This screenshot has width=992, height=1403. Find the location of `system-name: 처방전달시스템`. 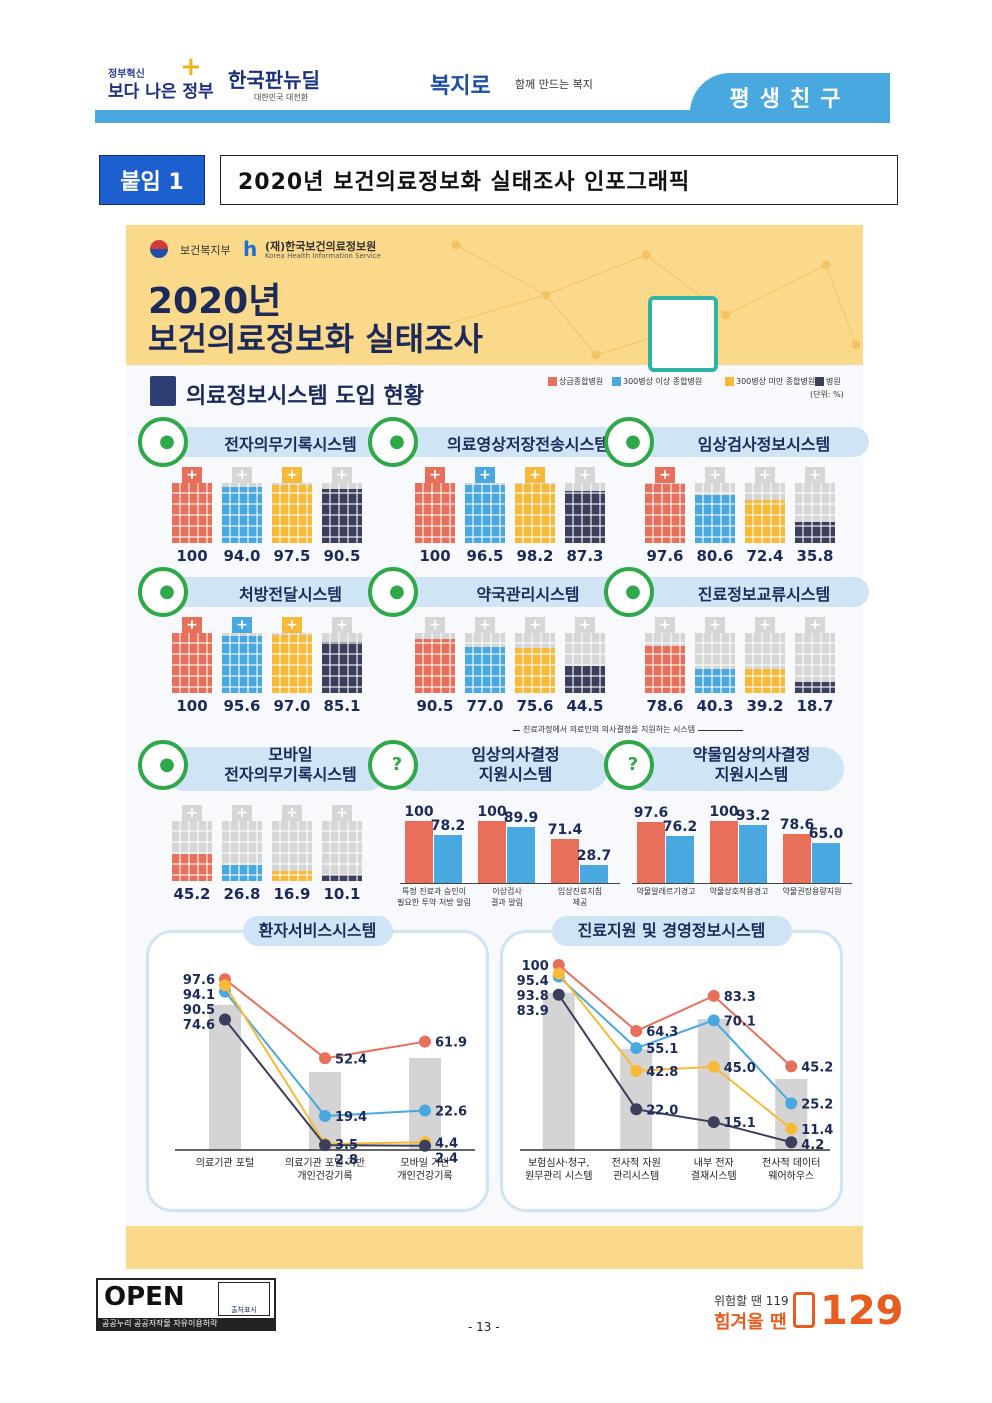

system-name: 처방전달시스템 is located at coordinates (290, 594).